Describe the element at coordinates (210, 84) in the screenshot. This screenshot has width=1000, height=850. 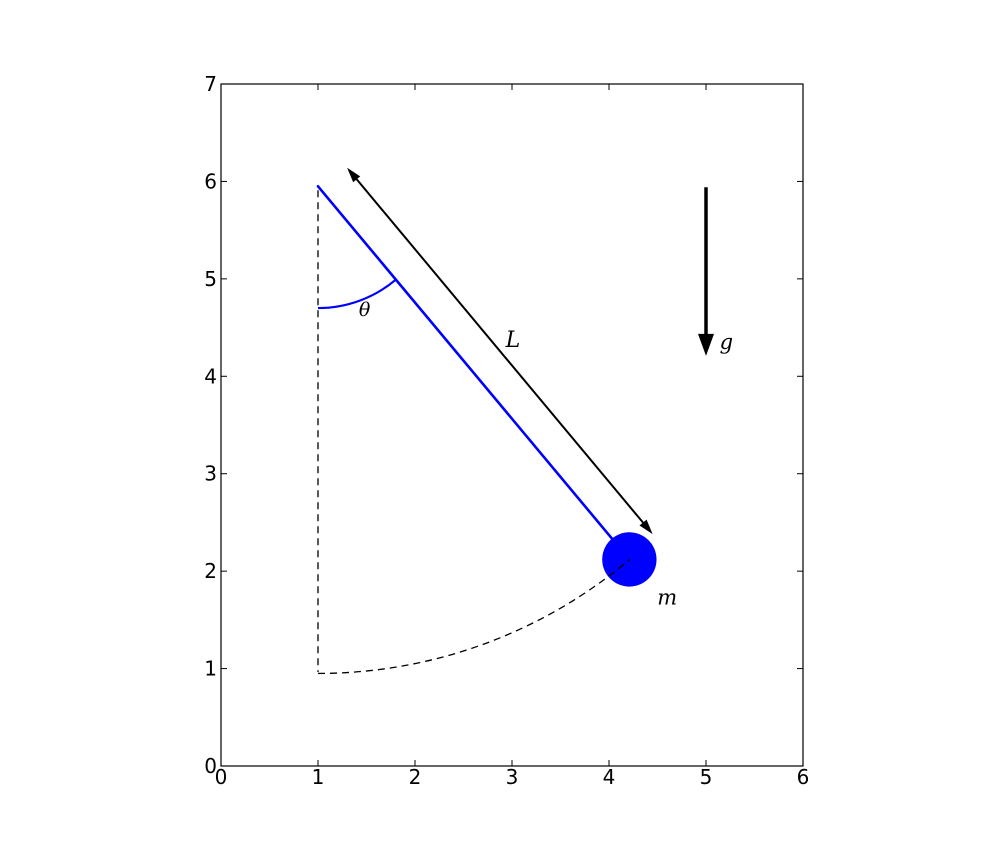
I see `y-tick-label: 7` at that location.